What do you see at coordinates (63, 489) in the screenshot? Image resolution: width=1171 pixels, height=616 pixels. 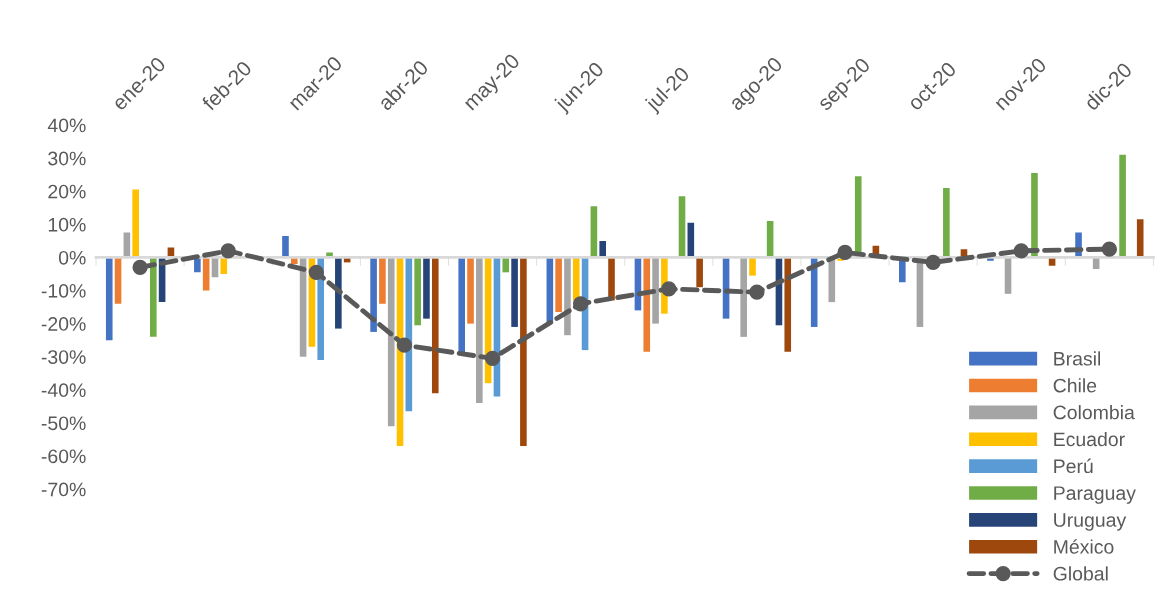 I see `y-tick-label: -70%` at bounding box center [63, 489].